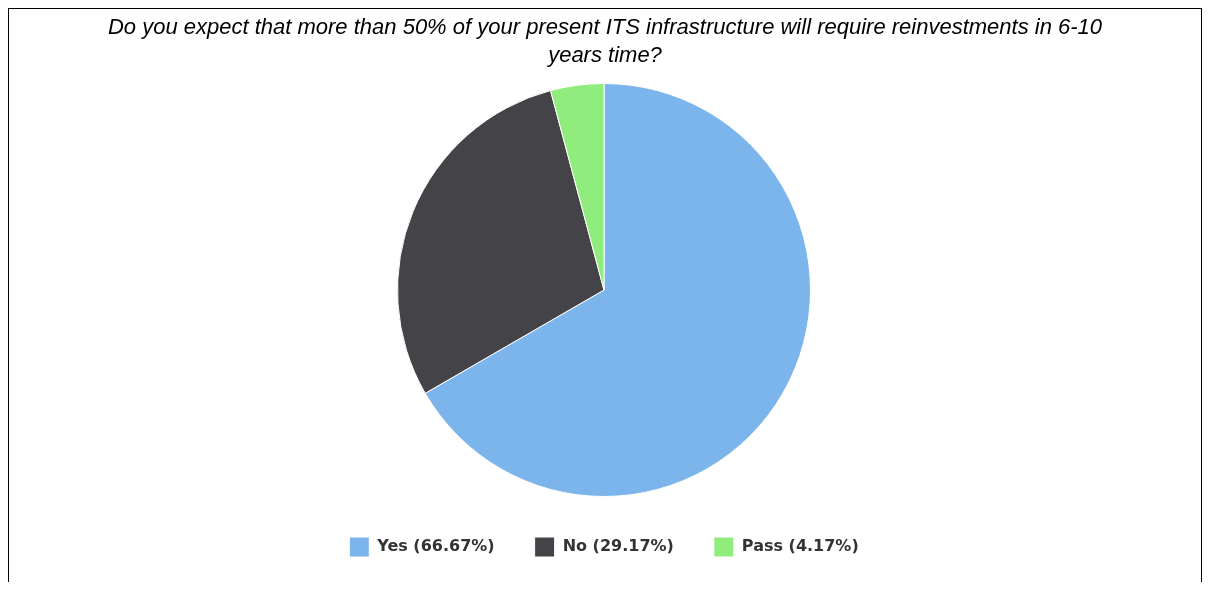 The image size is (1212, 590). I want to click on legend-label: Pass (4.17%), so click(800, 546).